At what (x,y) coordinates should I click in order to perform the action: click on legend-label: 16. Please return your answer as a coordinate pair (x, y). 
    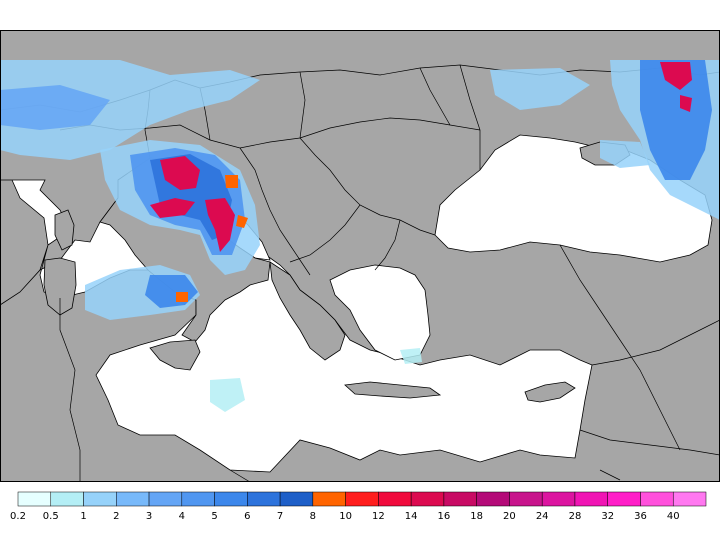
    Looking at the image, I should click on (444, 516).